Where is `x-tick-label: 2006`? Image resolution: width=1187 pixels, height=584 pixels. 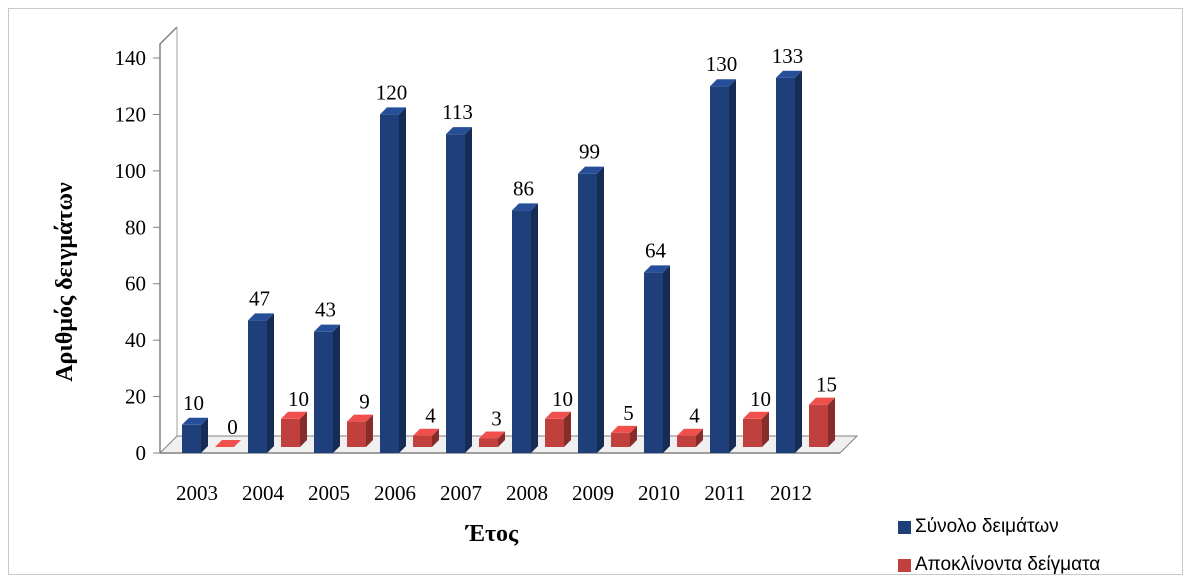
x-tick-label: 2006 is located at coordinates (395, 493).